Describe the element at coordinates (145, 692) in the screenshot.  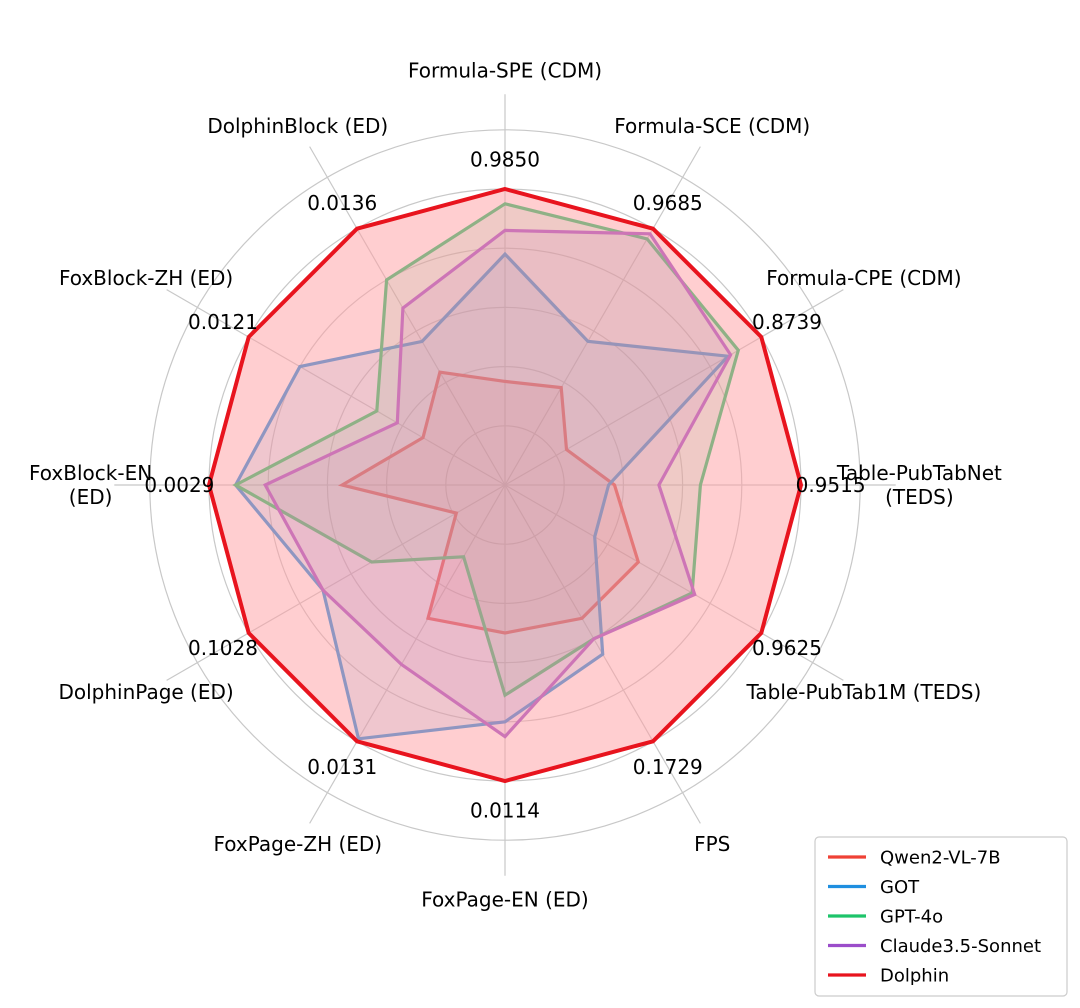
I see `axis-label-9: DolphinPage (ED)` at that location.